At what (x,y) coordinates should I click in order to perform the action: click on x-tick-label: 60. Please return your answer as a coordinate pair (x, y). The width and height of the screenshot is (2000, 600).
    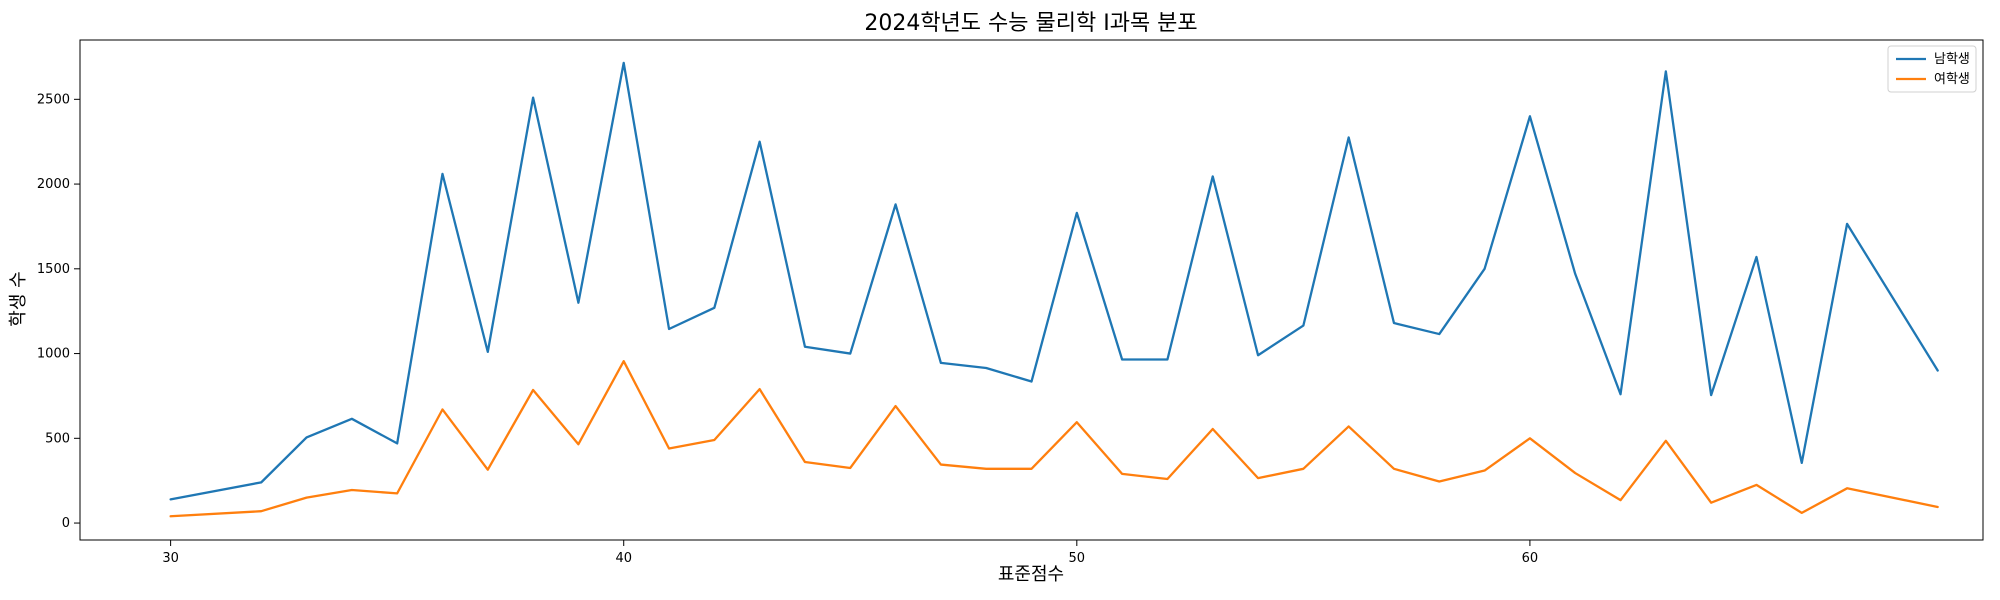
    Looking at the image, I should click on (1530, 558).